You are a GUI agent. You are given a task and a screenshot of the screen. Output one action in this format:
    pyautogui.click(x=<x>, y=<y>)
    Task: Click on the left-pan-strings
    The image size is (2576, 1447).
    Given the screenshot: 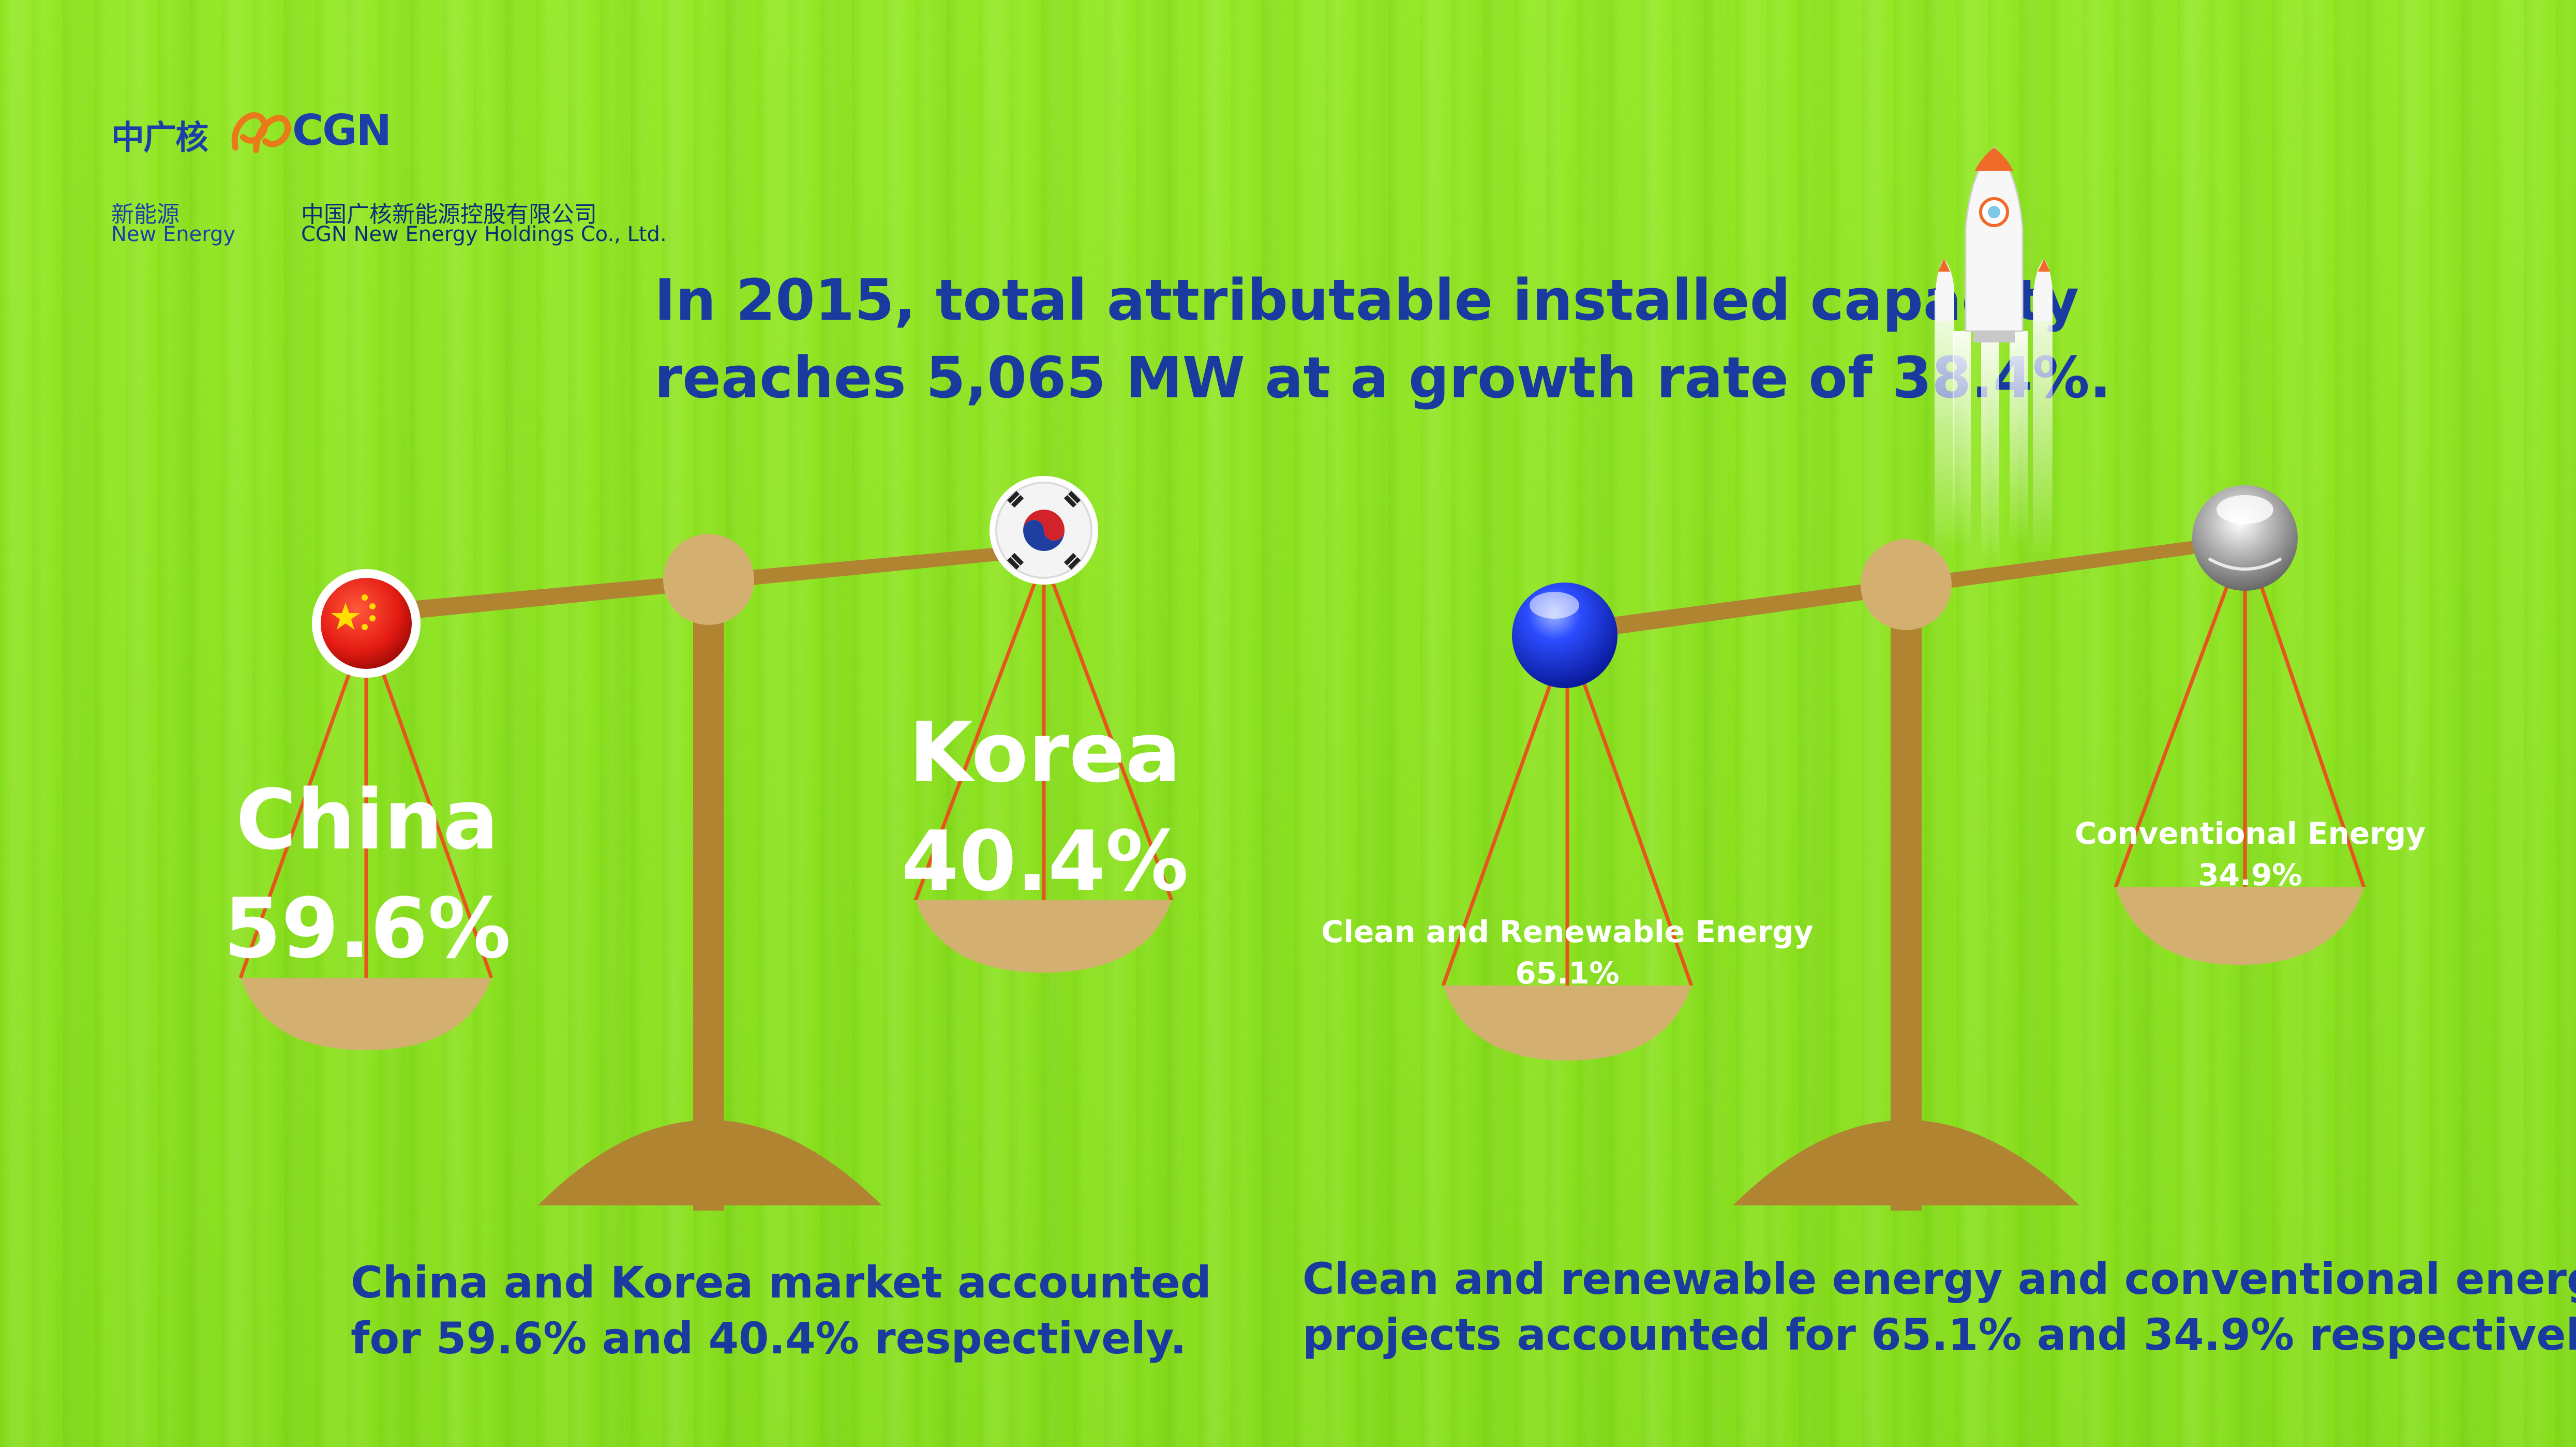 What is the action you would take?
    pyautogui.click(x=365, y=802)
    